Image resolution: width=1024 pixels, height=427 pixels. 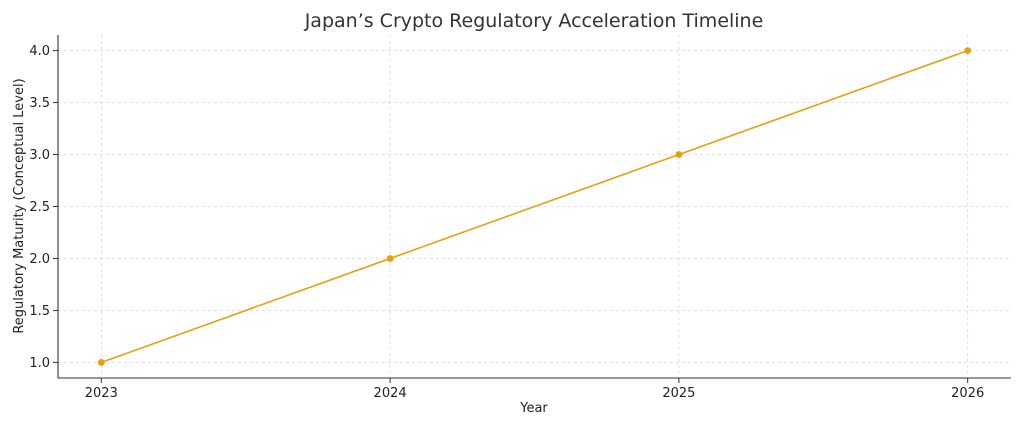 What do you see at coordinates (533, 408) in the screenshot?
I see `x-axis-label: Year` at bounding box center [533, 408].